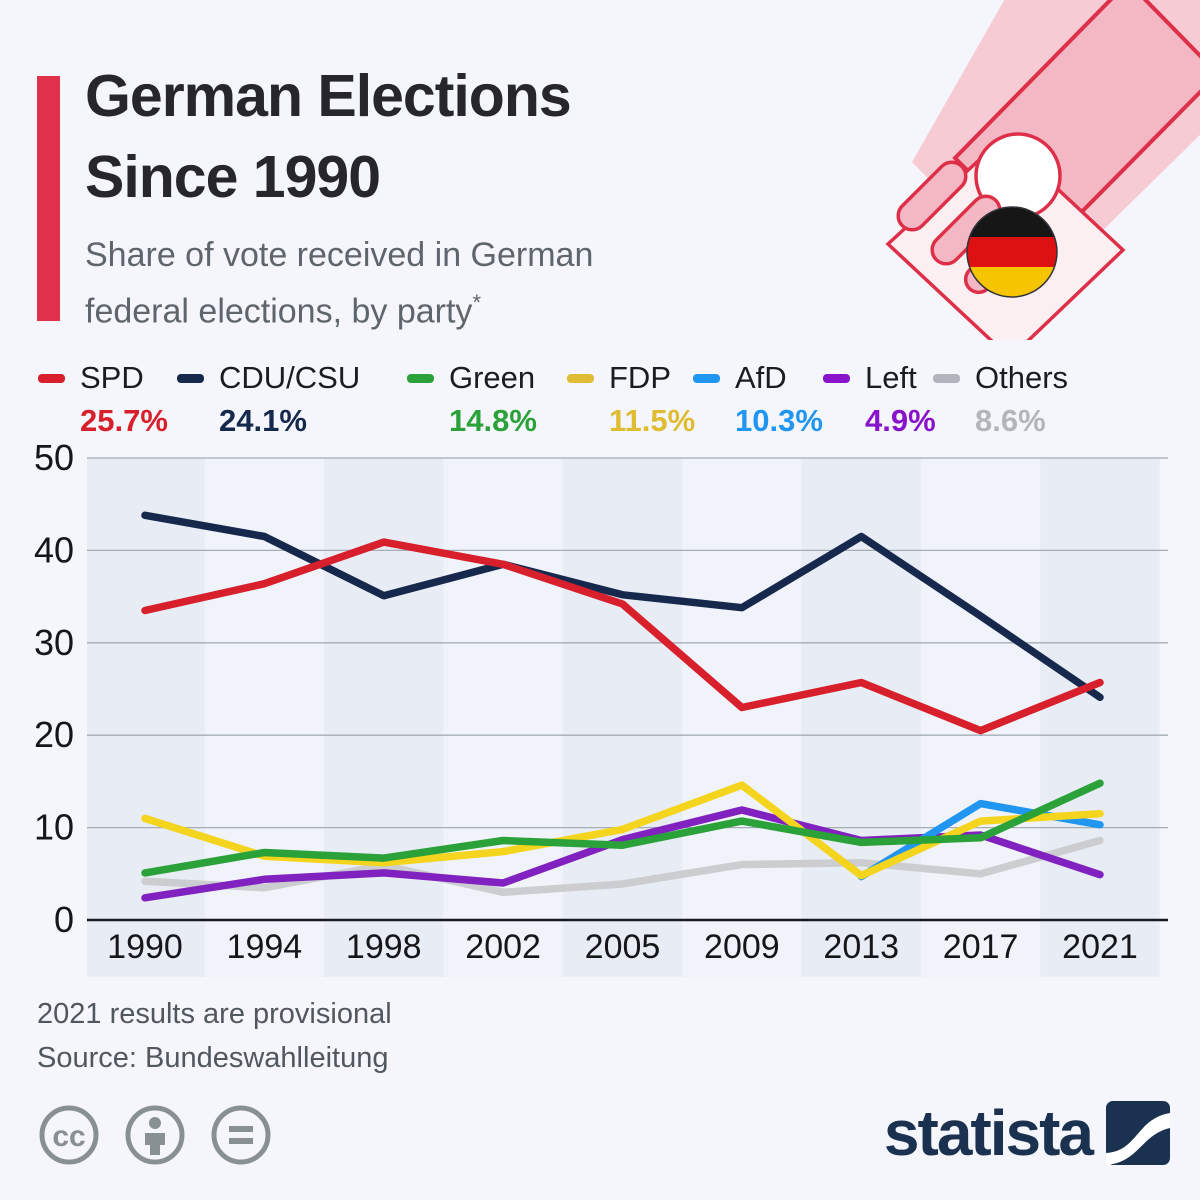  I want to click on ballot-hand-illustration, so click(1042, 170).